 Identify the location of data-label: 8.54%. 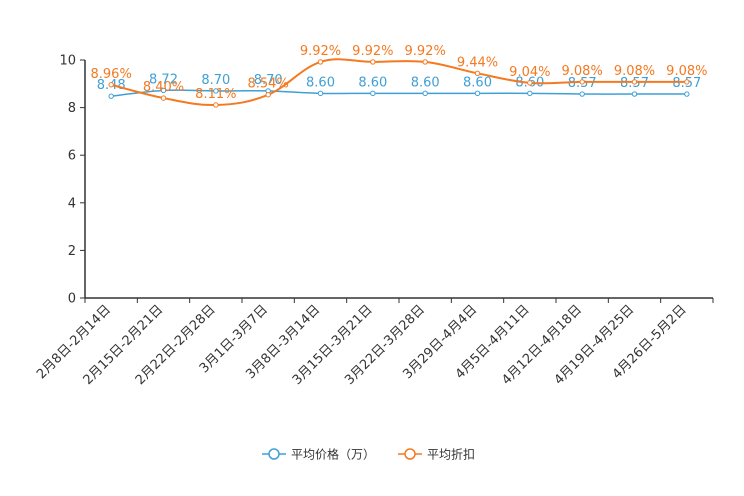
(268, 84).